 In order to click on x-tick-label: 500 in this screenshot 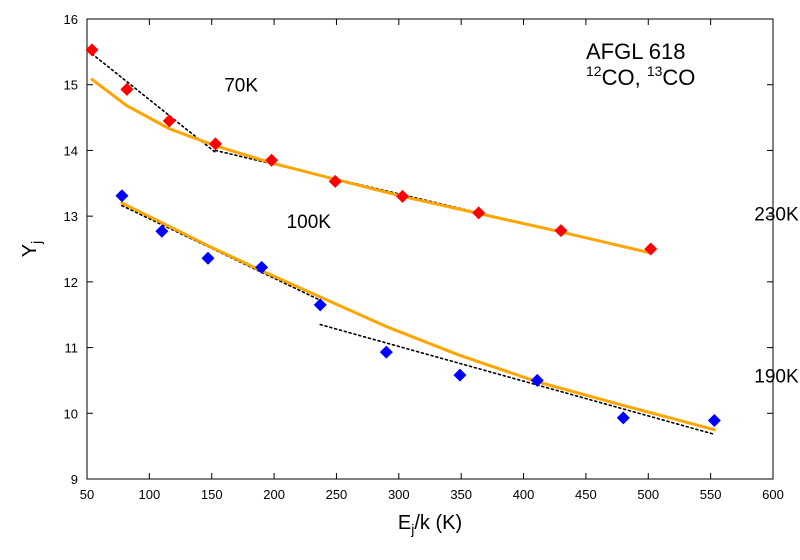, I will do `click(648, 494)`.